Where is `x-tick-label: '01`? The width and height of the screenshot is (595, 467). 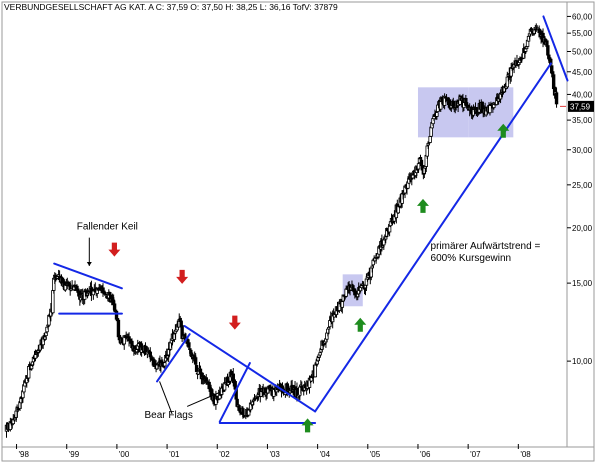 x-tick-label: '01 is located at coordinates (174, 454).